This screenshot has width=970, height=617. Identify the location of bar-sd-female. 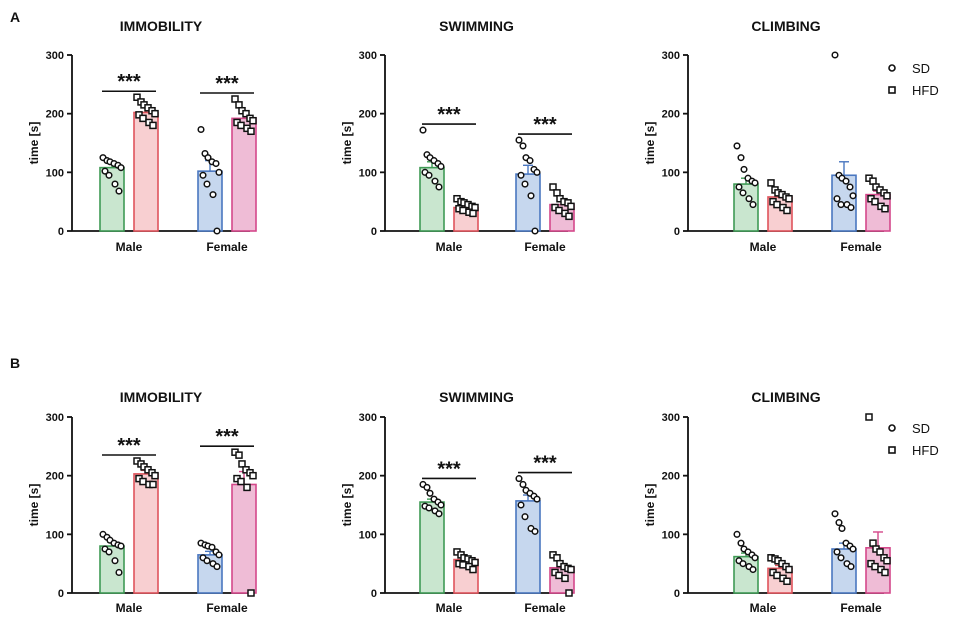
(210, 201).